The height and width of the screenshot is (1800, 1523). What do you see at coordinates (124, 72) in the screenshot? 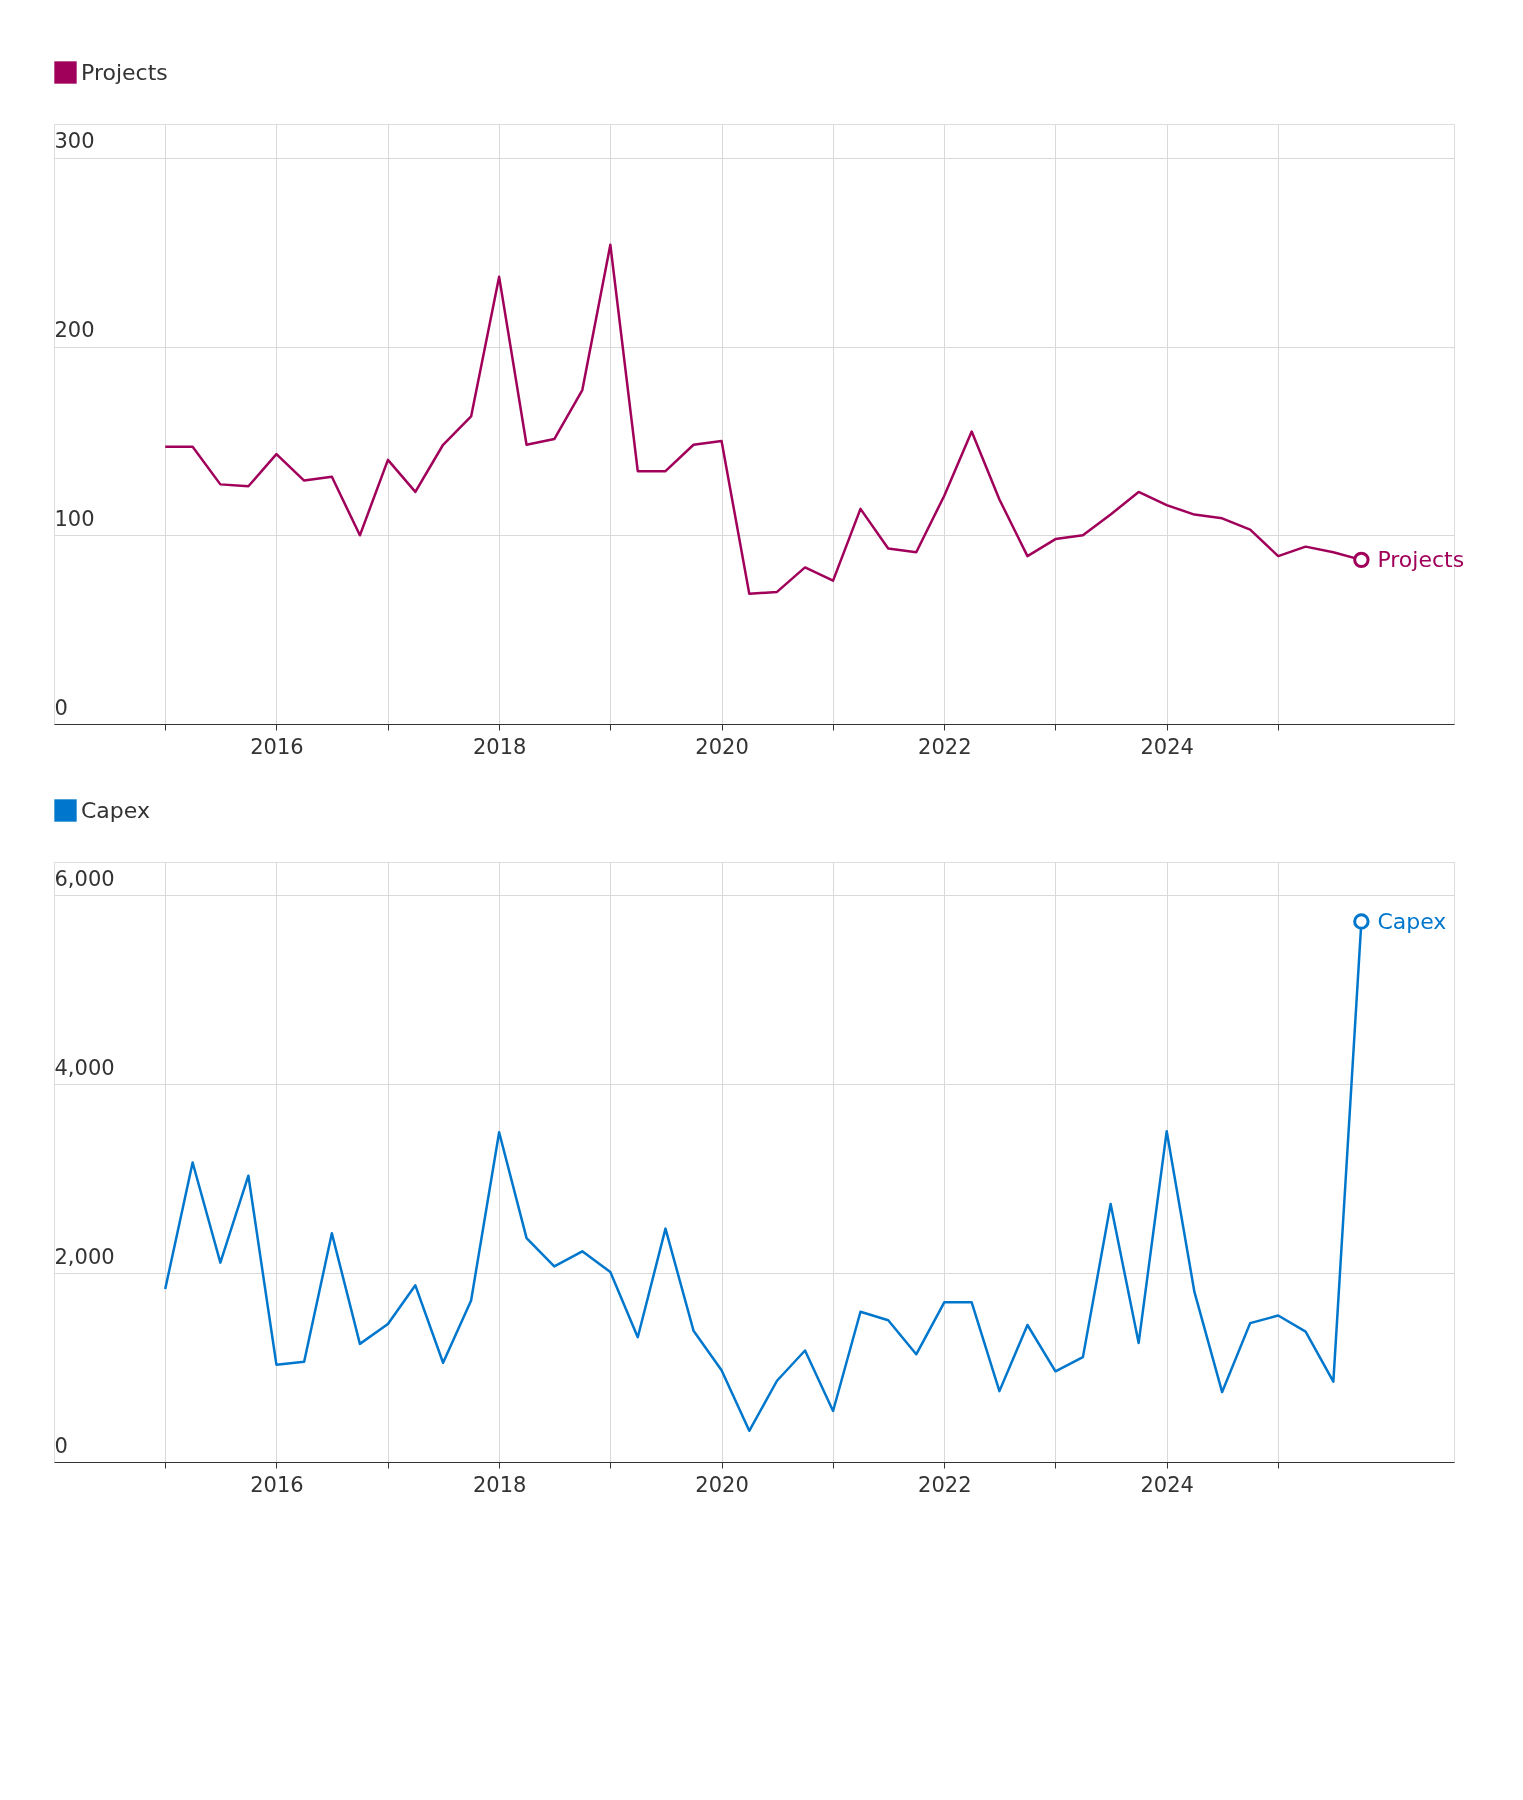
I see `legend-label: Projects` at bounding box center [124, 72].